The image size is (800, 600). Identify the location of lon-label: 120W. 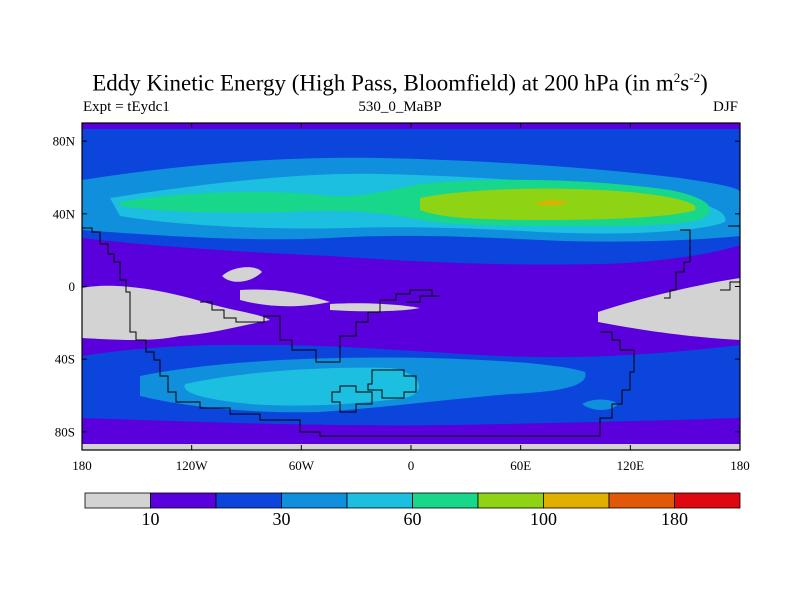
(192, 465).